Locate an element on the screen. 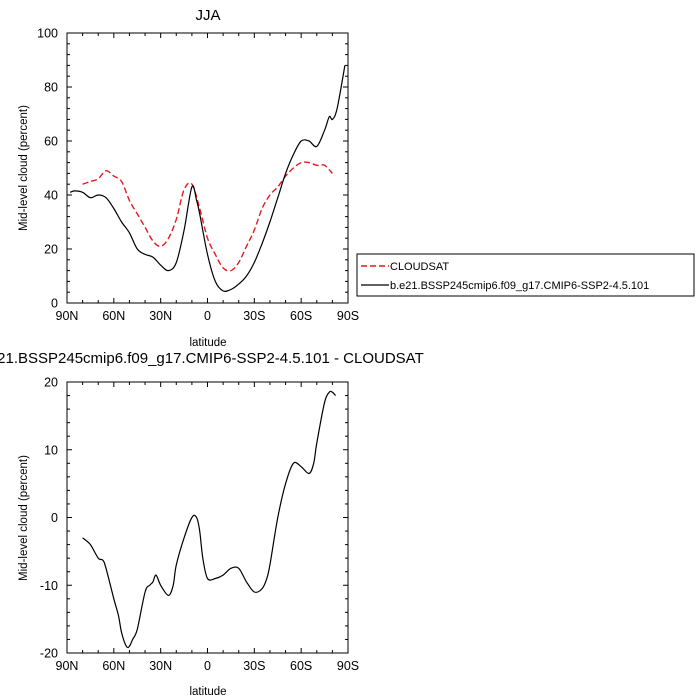 This screenshot has height=700, width=700. y-tick-label: 60 is located at coordinates (51, 142).